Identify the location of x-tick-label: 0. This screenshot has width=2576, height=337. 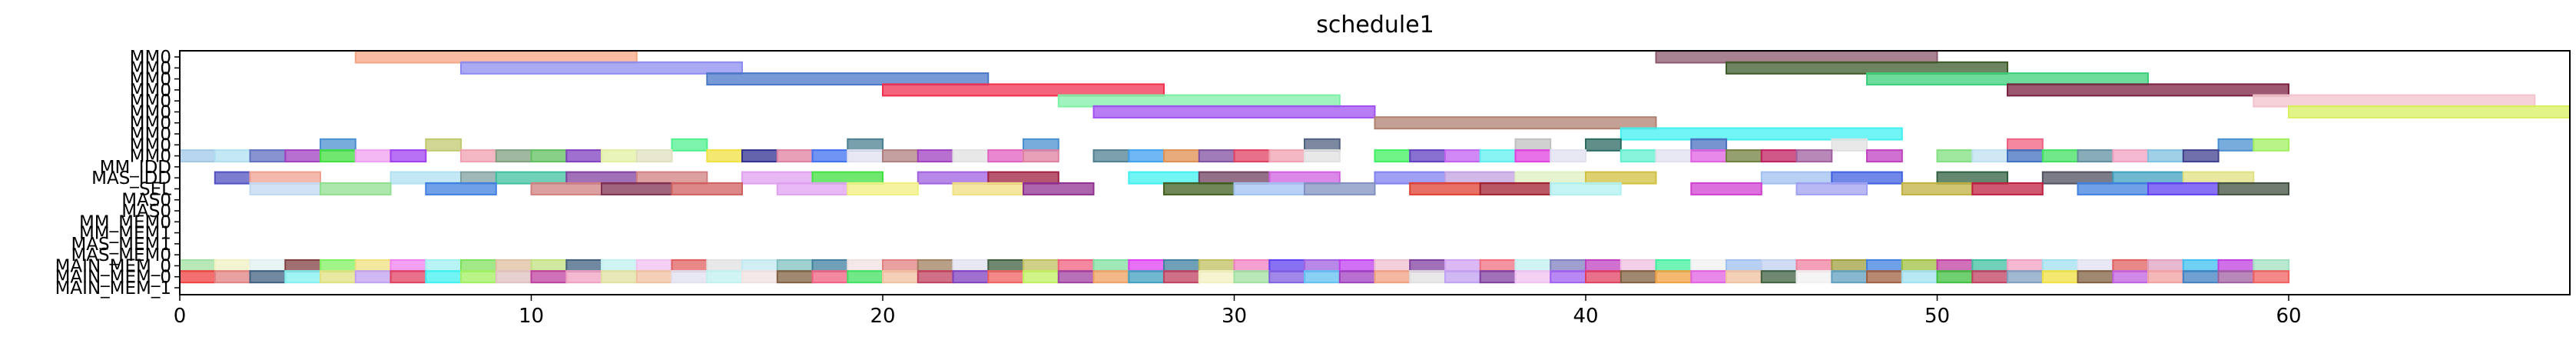
(180, 317).